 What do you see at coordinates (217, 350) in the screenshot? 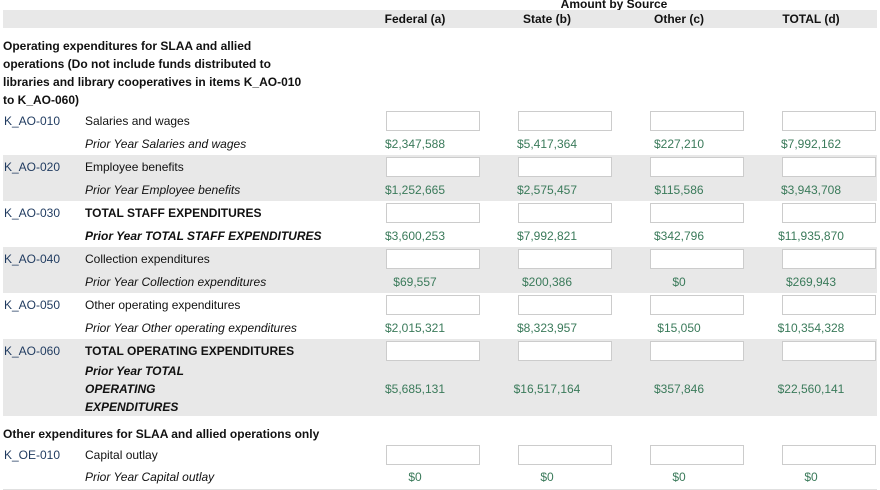
I see `item-label: TOTAL OPERATING EXPENDITURES` at bounding box center [217, 350].